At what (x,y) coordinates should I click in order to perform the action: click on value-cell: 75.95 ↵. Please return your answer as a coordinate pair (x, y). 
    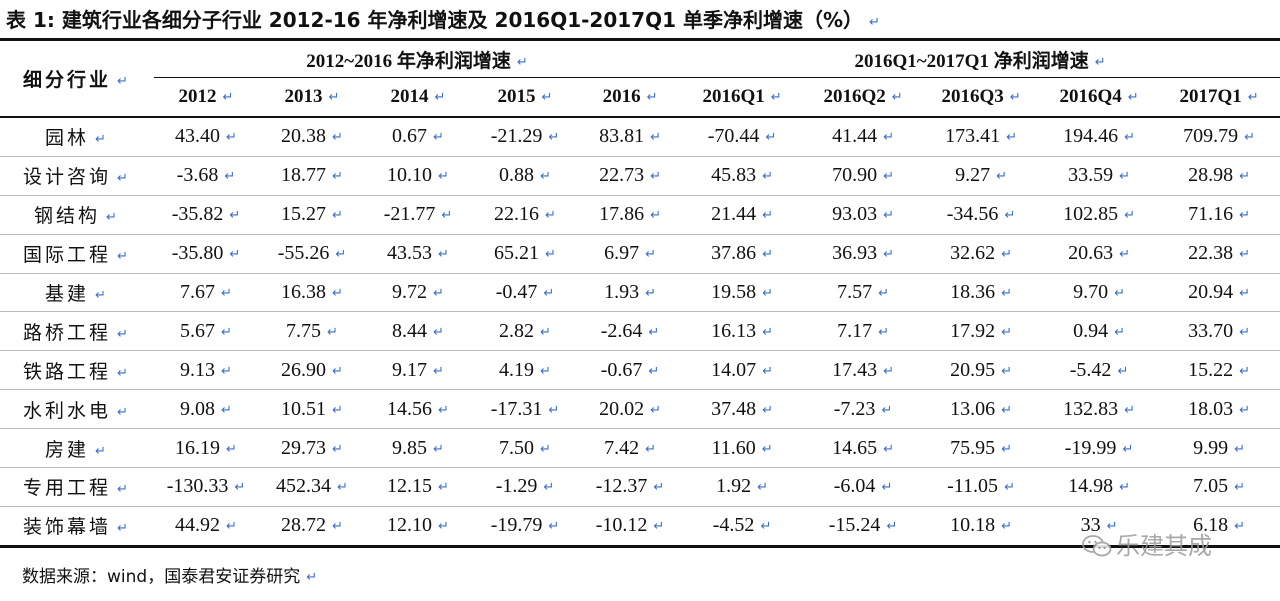
    Looking at the image, I should click on (981, 448).